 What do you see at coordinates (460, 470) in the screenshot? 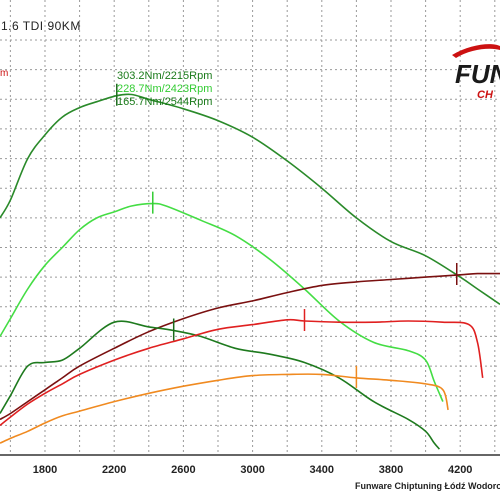
I see `x-tick-label: 4200` at bounding box center [460, 470].